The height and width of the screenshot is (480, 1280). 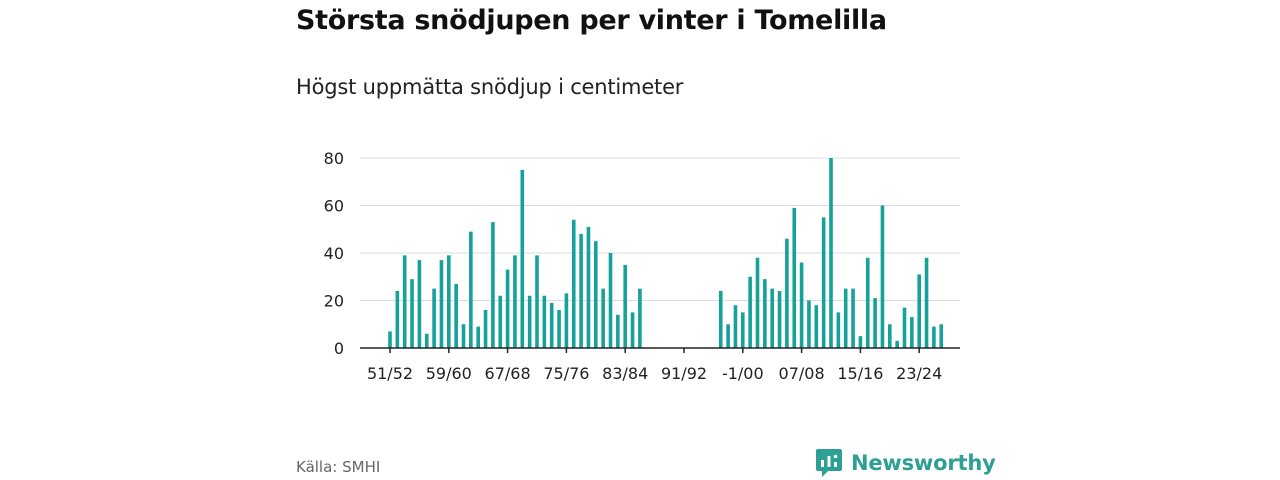 I want to click on bar-83/84, so click(x=625, y=306).